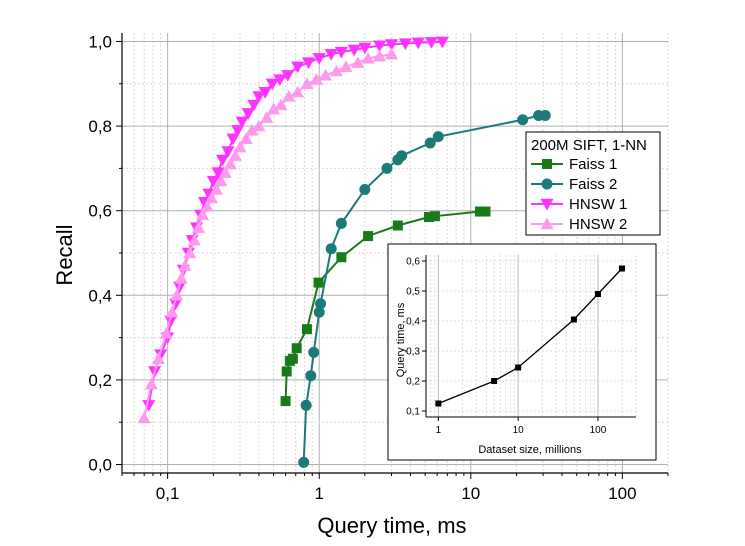  What do you see at coordinates (413, 382) in the screenshot?
I see `inset-y-tick-label: 0,2` at bounding box center [413, 382].